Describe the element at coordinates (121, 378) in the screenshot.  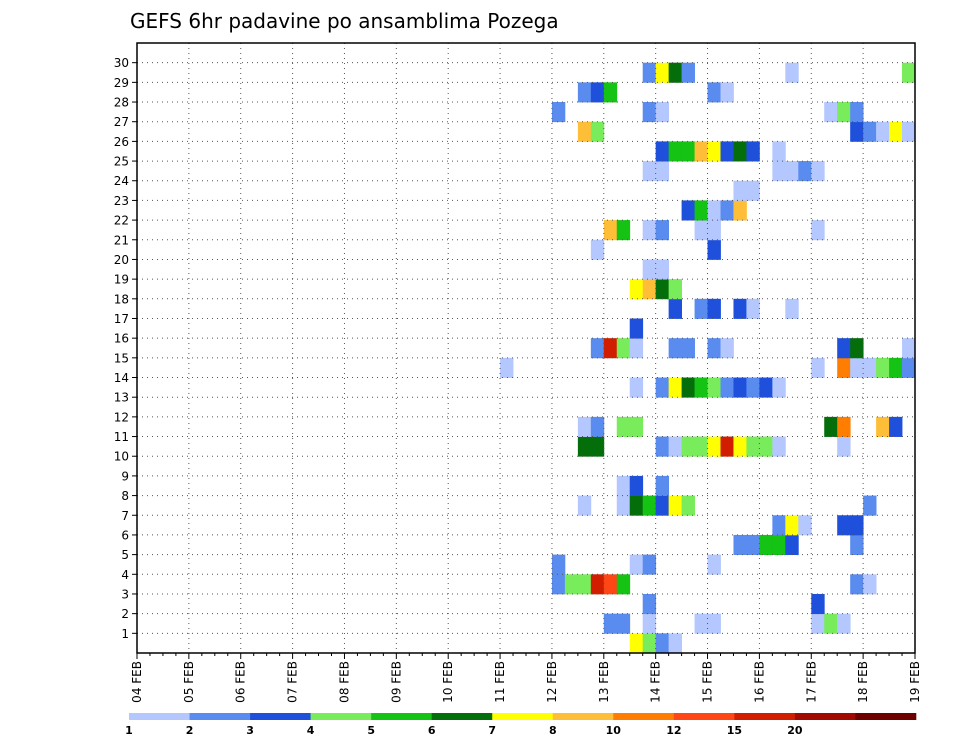
I see `y-tick-label: 14` at that location.